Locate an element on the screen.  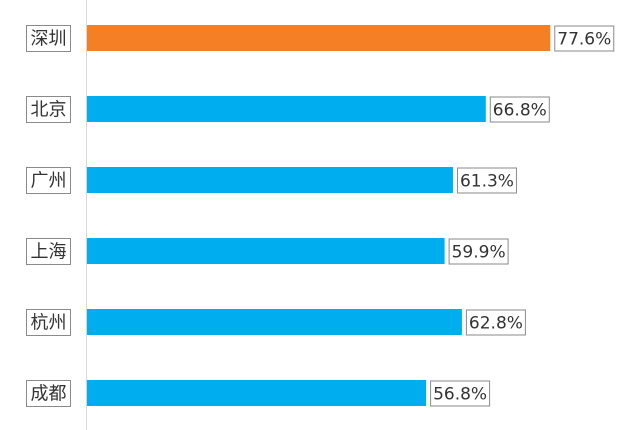
category-label: 成都 is located at coordinates (49, 394).